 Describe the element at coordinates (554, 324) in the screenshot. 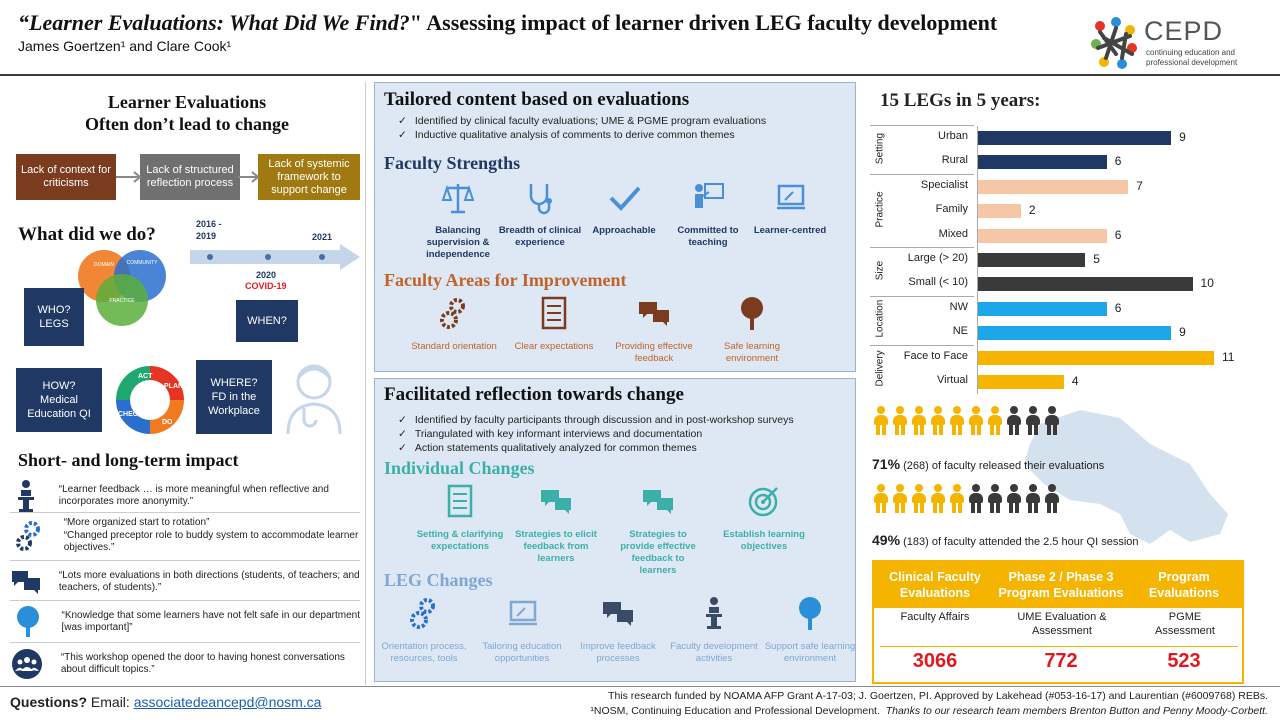

I see `improve-expectations: Clear expectations` at that location.